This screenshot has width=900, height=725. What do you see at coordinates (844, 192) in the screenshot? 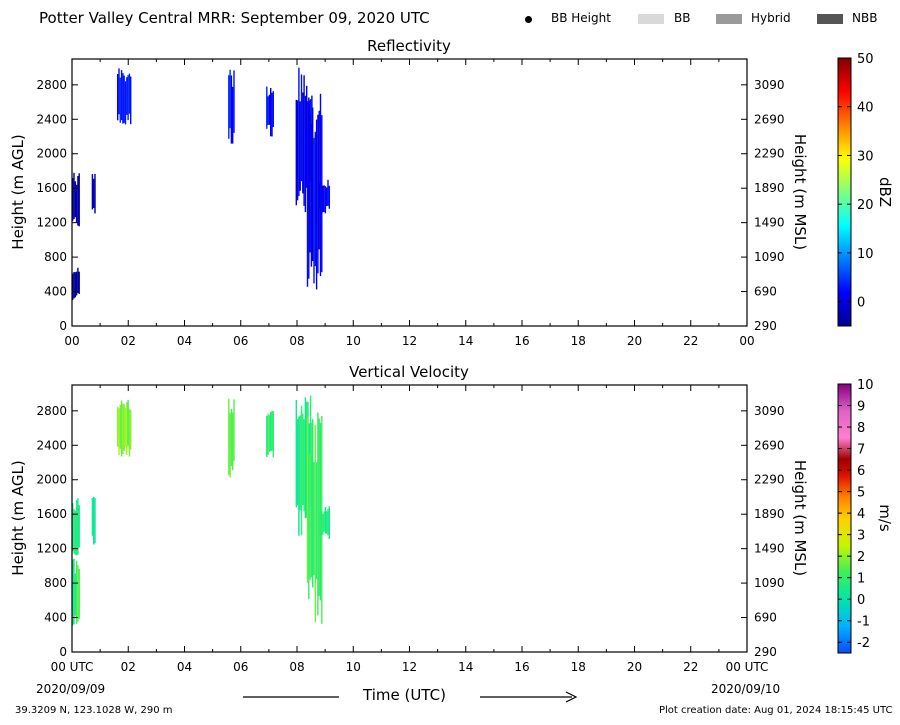
I see `reflectivity-colorbar` at bounding box center [844, 192].